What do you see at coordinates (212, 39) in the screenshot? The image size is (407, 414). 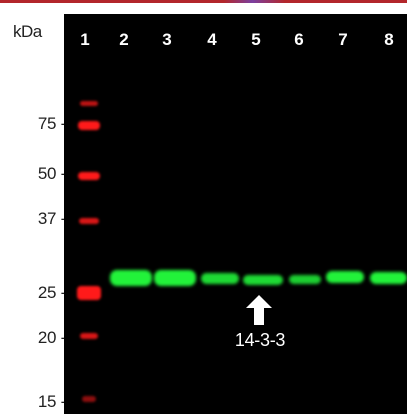 I see `lane-number-4: 4` at bounding box center [212, 39].